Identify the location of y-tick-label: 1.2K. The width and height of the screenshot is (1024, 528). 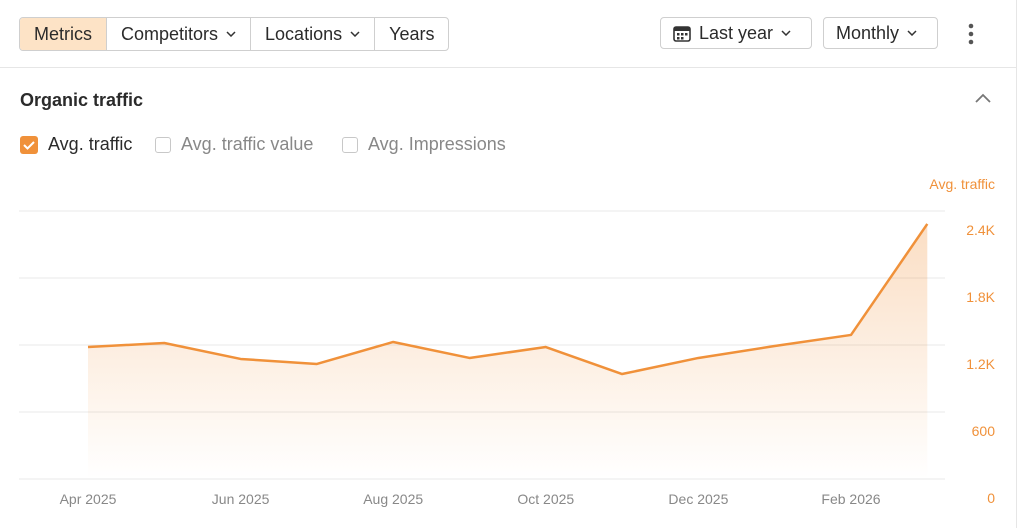
(980, 364).